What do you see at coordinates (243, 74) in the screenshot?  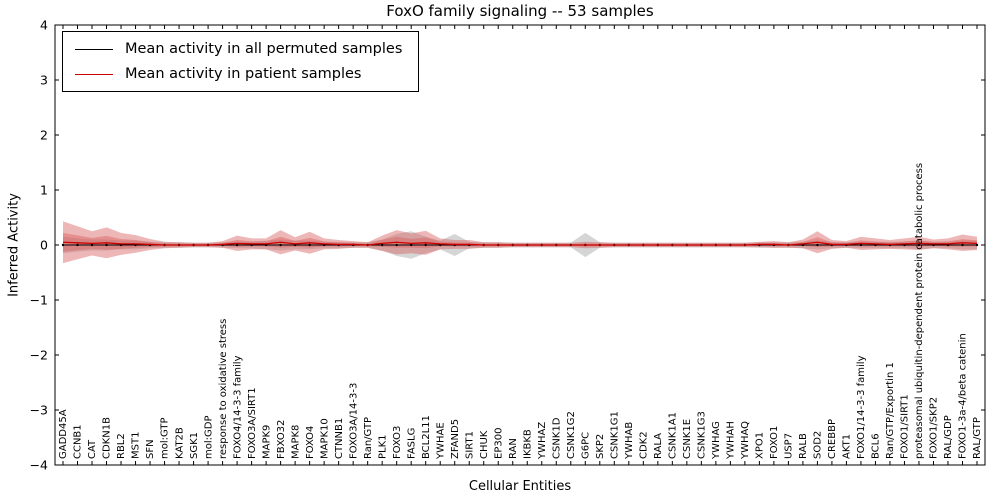 I see `legend-label-patient: Mean activity in patient samples` at bounding box center [243, 74].